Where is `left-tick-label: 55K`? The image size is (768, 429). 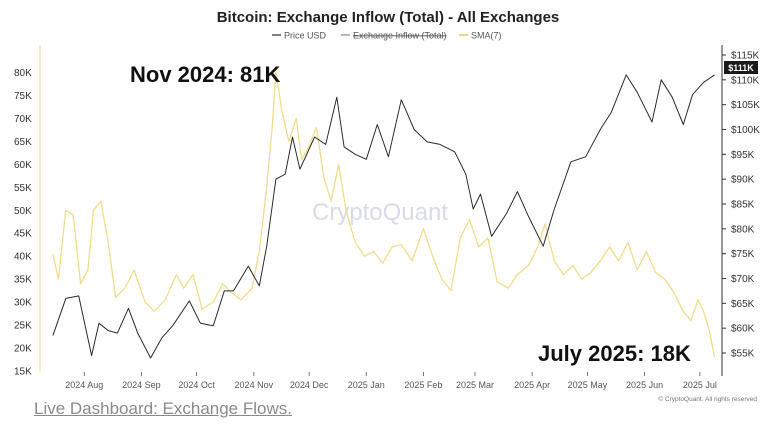 left-tick-label: 55K is located at coordinates (23, 188).